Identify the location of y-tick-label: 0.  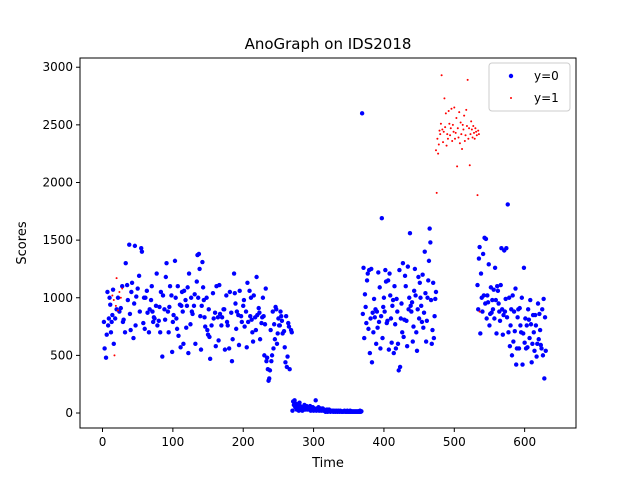
(69, 413).